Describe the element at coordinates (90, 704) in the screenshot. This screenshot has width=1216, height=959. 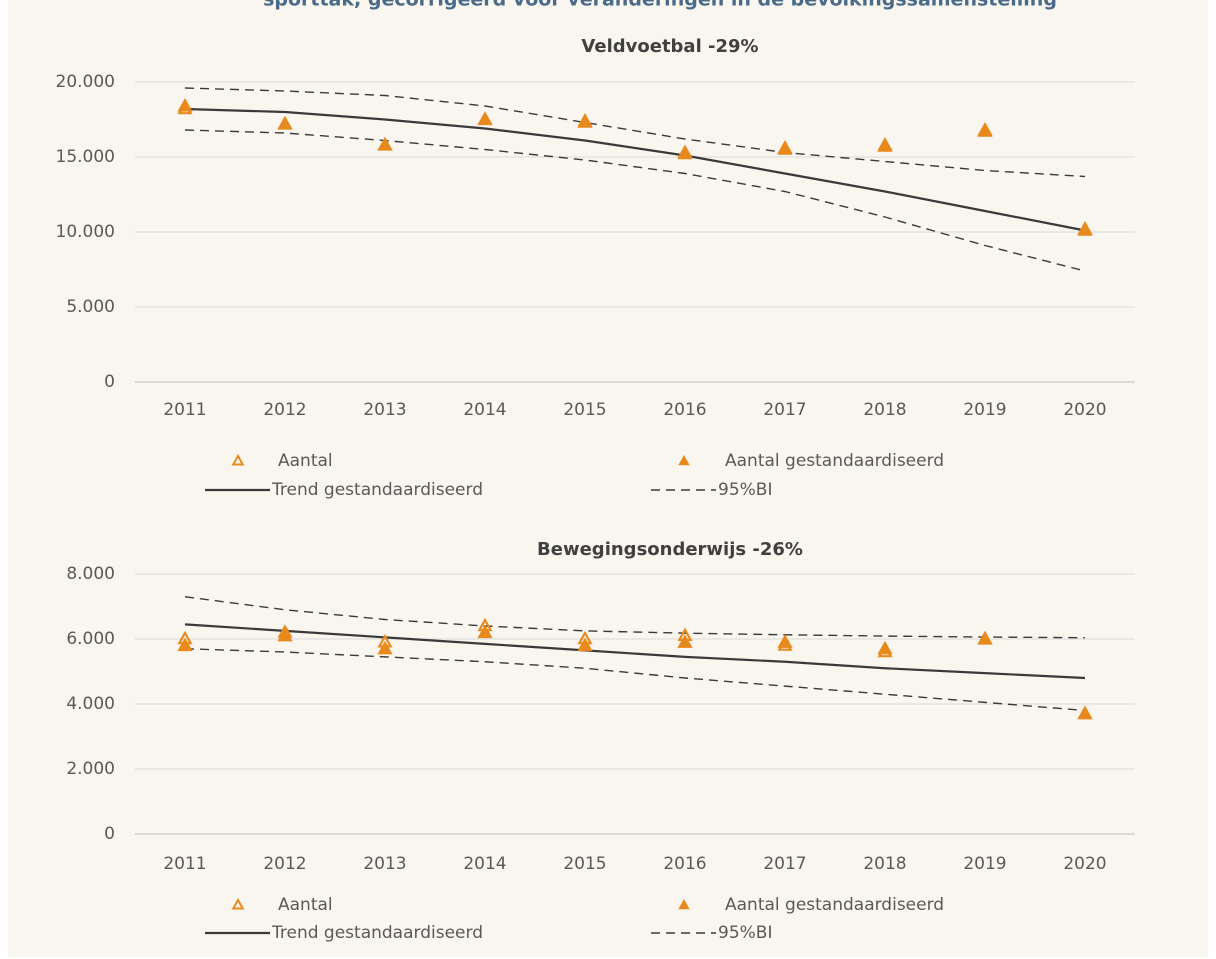
I see `y-tick-label: 4.000` at that location.